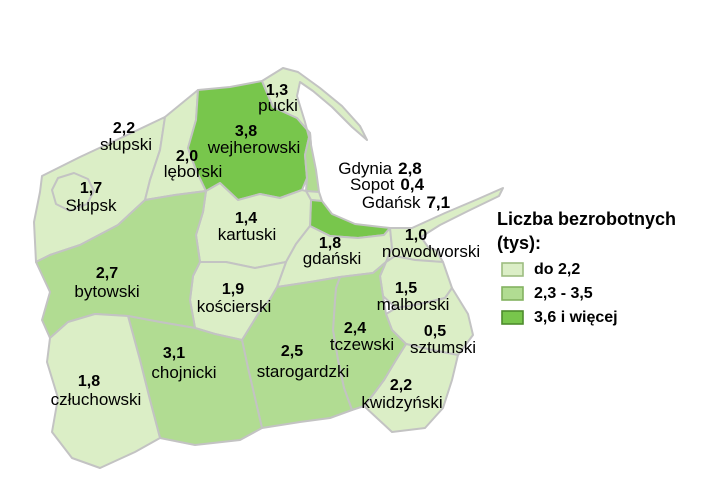  What do you see at coordinates (73, 192) in the screenshot?
I see `region-slupsk-city` at bounding box center [73, 192].